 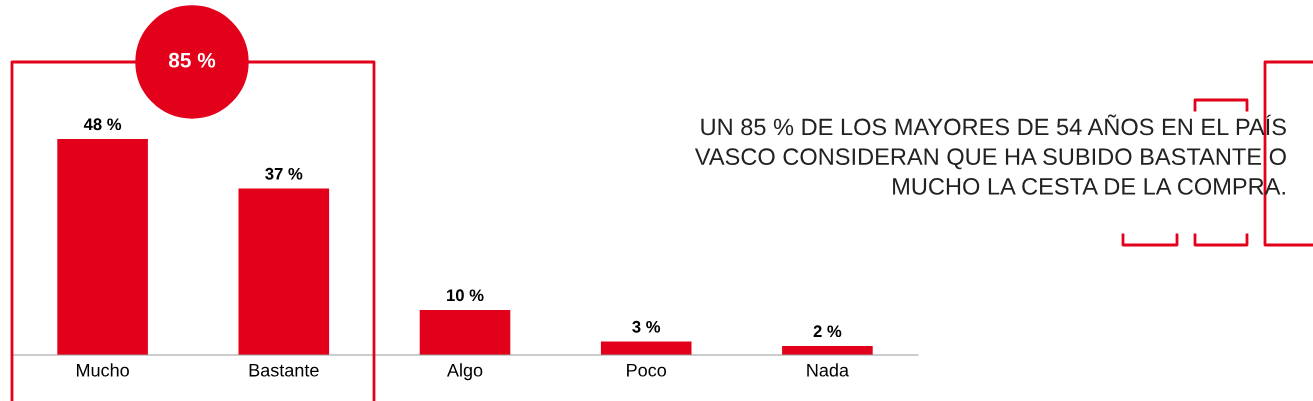 I want to click on data-label: 37 %, so click(x=284, y=173).